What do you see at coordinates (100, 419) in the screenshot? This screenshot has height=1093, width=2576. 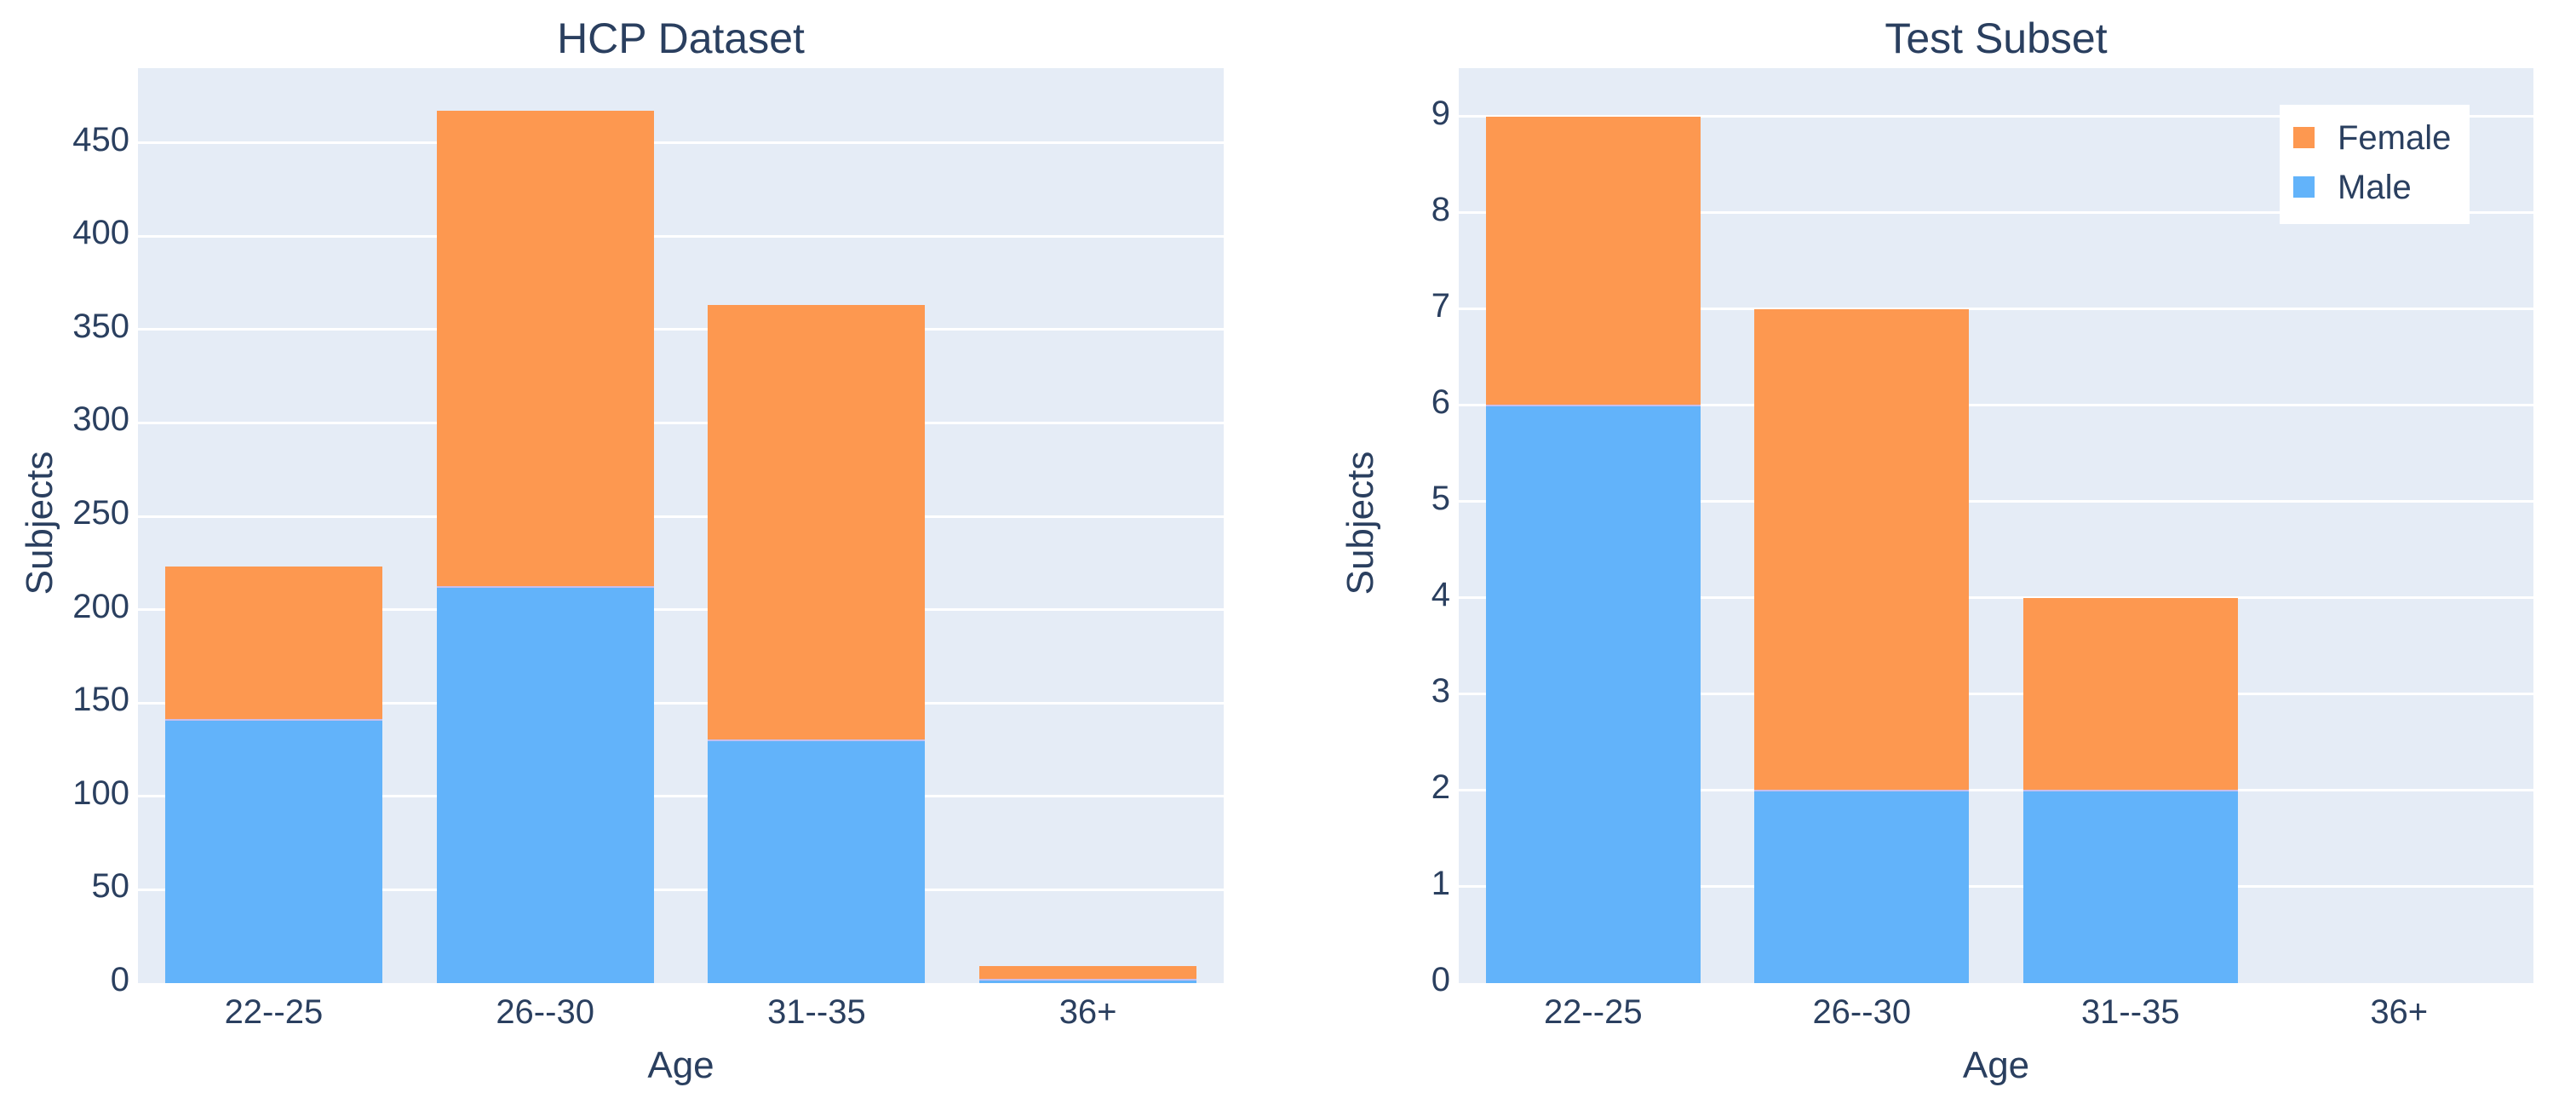 I see `y-tick-label: 300` at bounding box center [100, 419].